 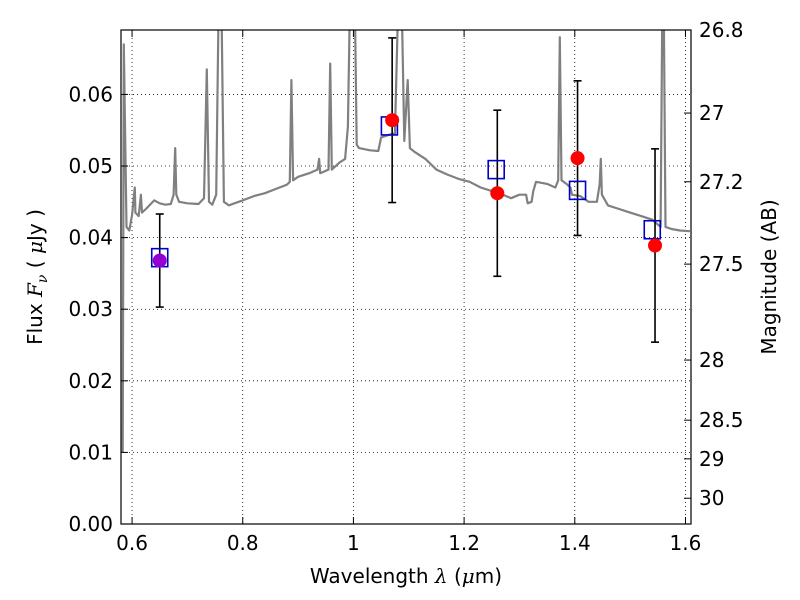 What do you see at coordinates (464, 543) in the screenshot?
I see `x-tick-label: 1.2` at bounding box center [464, 543].